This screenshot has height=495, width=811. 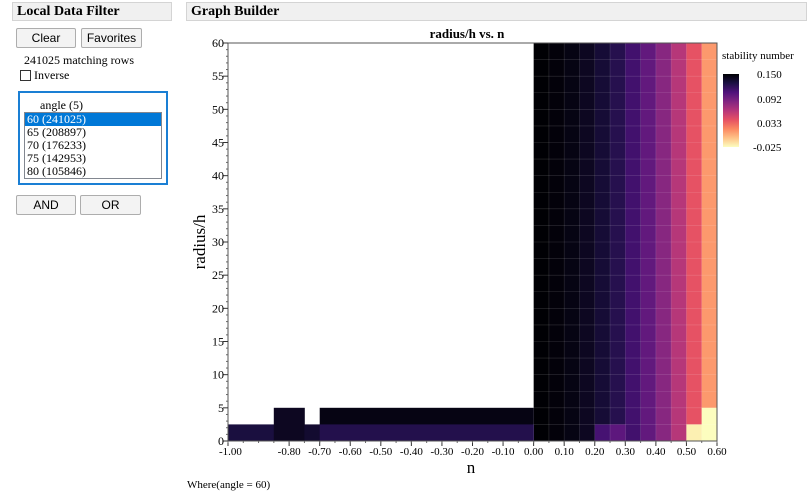 What do you see at coordinates (228, 485) in the screenshot?
I see `where-clause: Where(angle = 60)` at bounding box center [228, 485].